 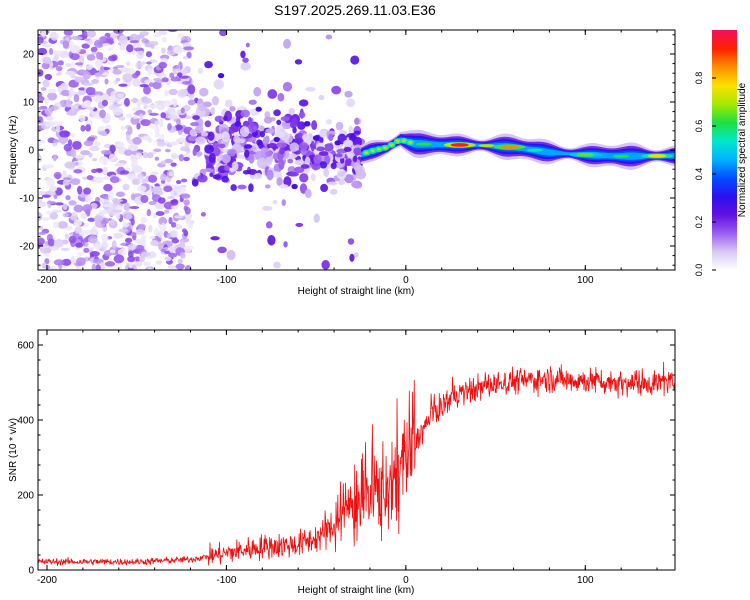 What do you see at coordinates (517, 149) in the screenshot?
I see `carrier-track` at bounding box center [517, 149].